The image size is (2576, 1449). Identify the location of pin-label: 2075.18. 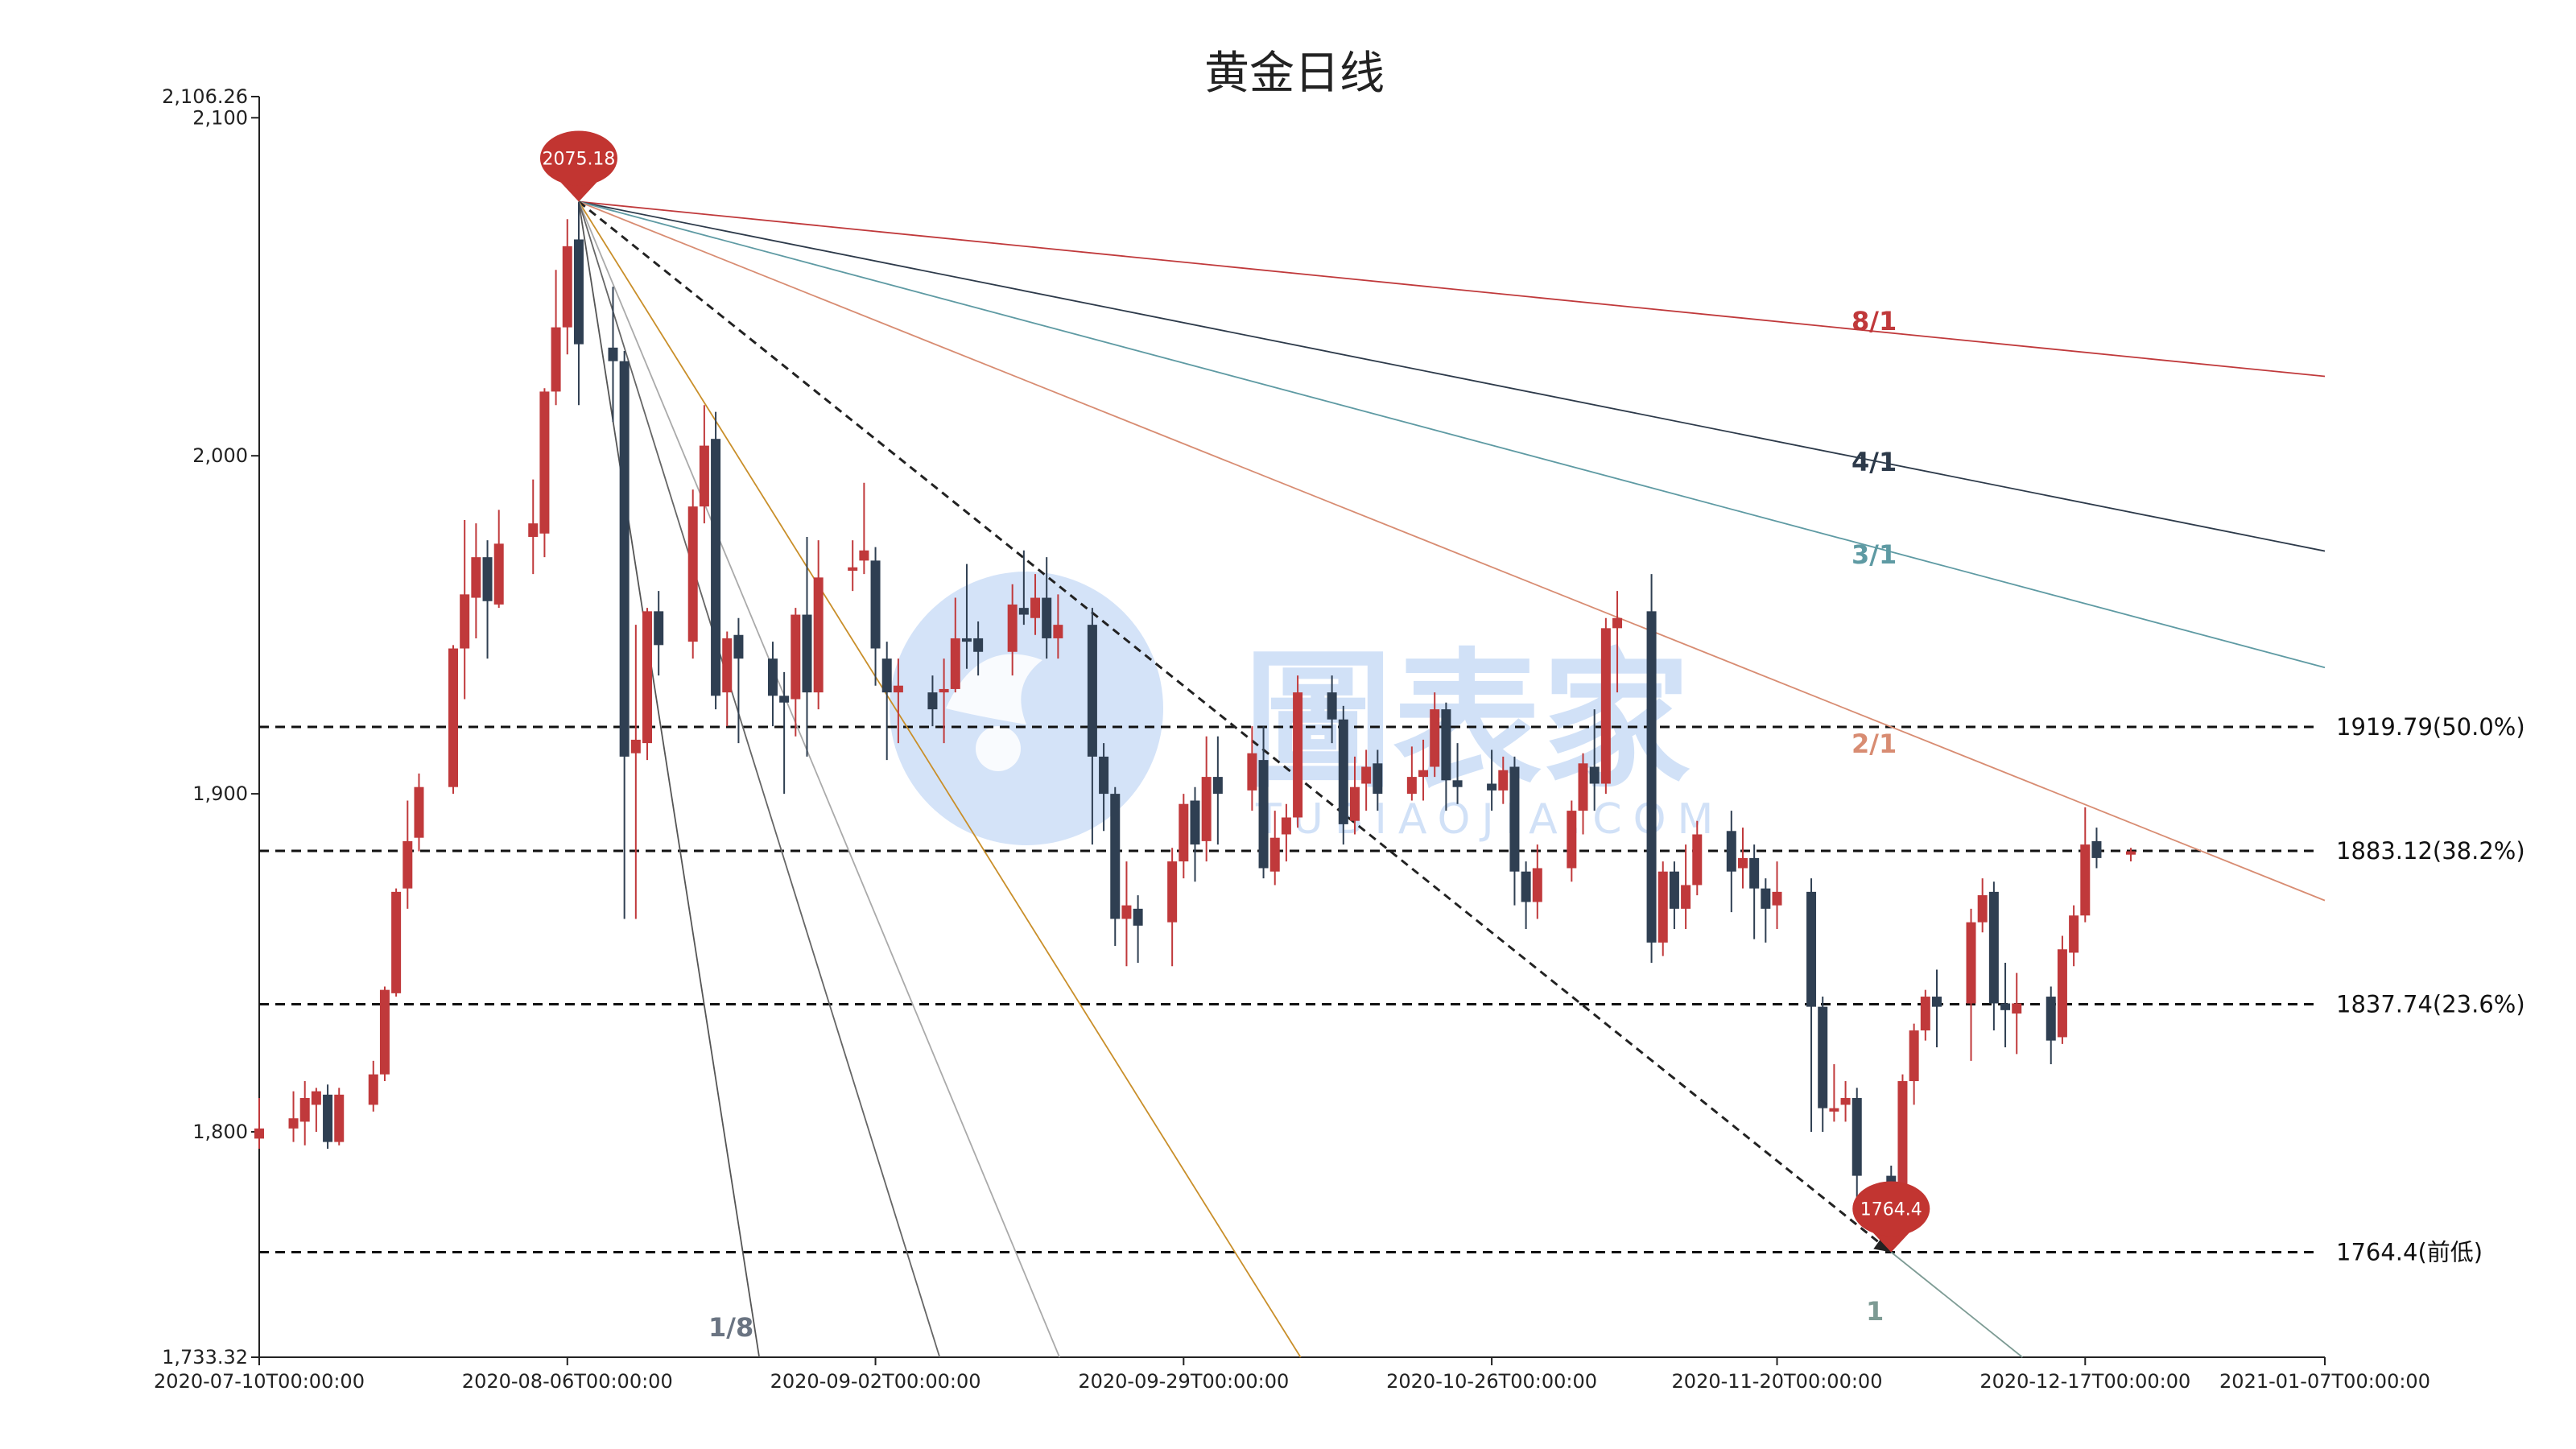
(578, 160).